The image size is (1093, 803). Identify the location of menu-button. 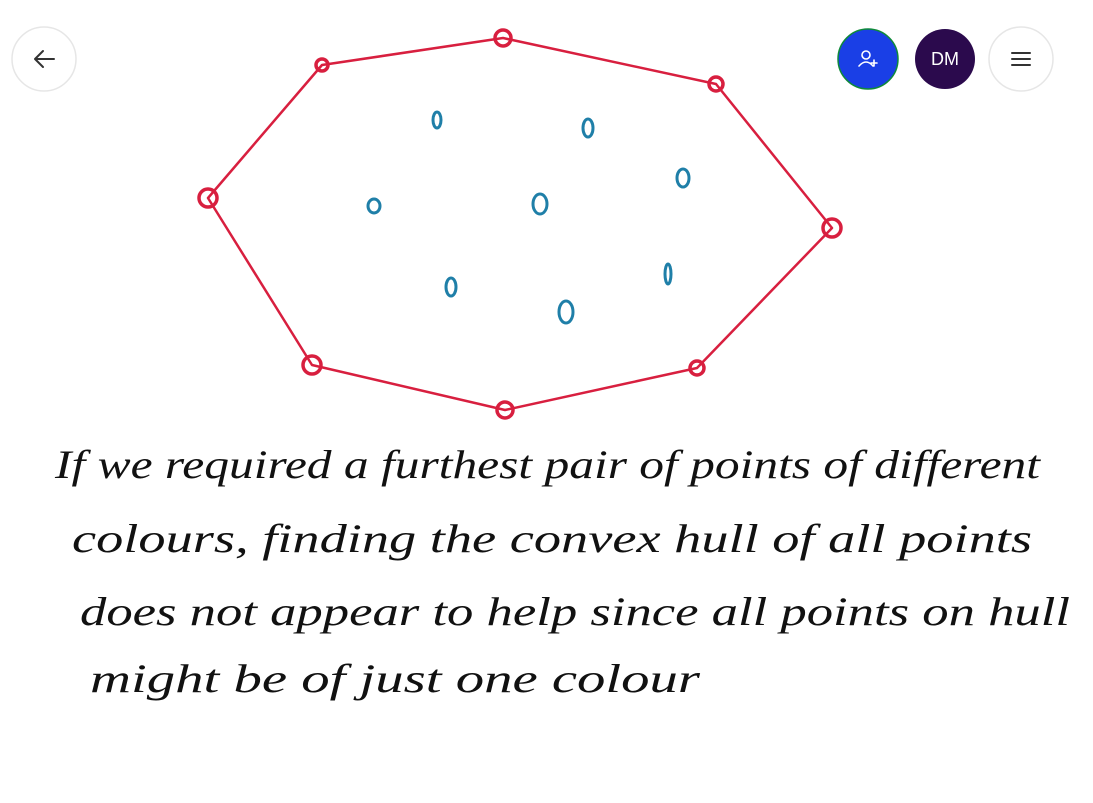
(1021, 59).